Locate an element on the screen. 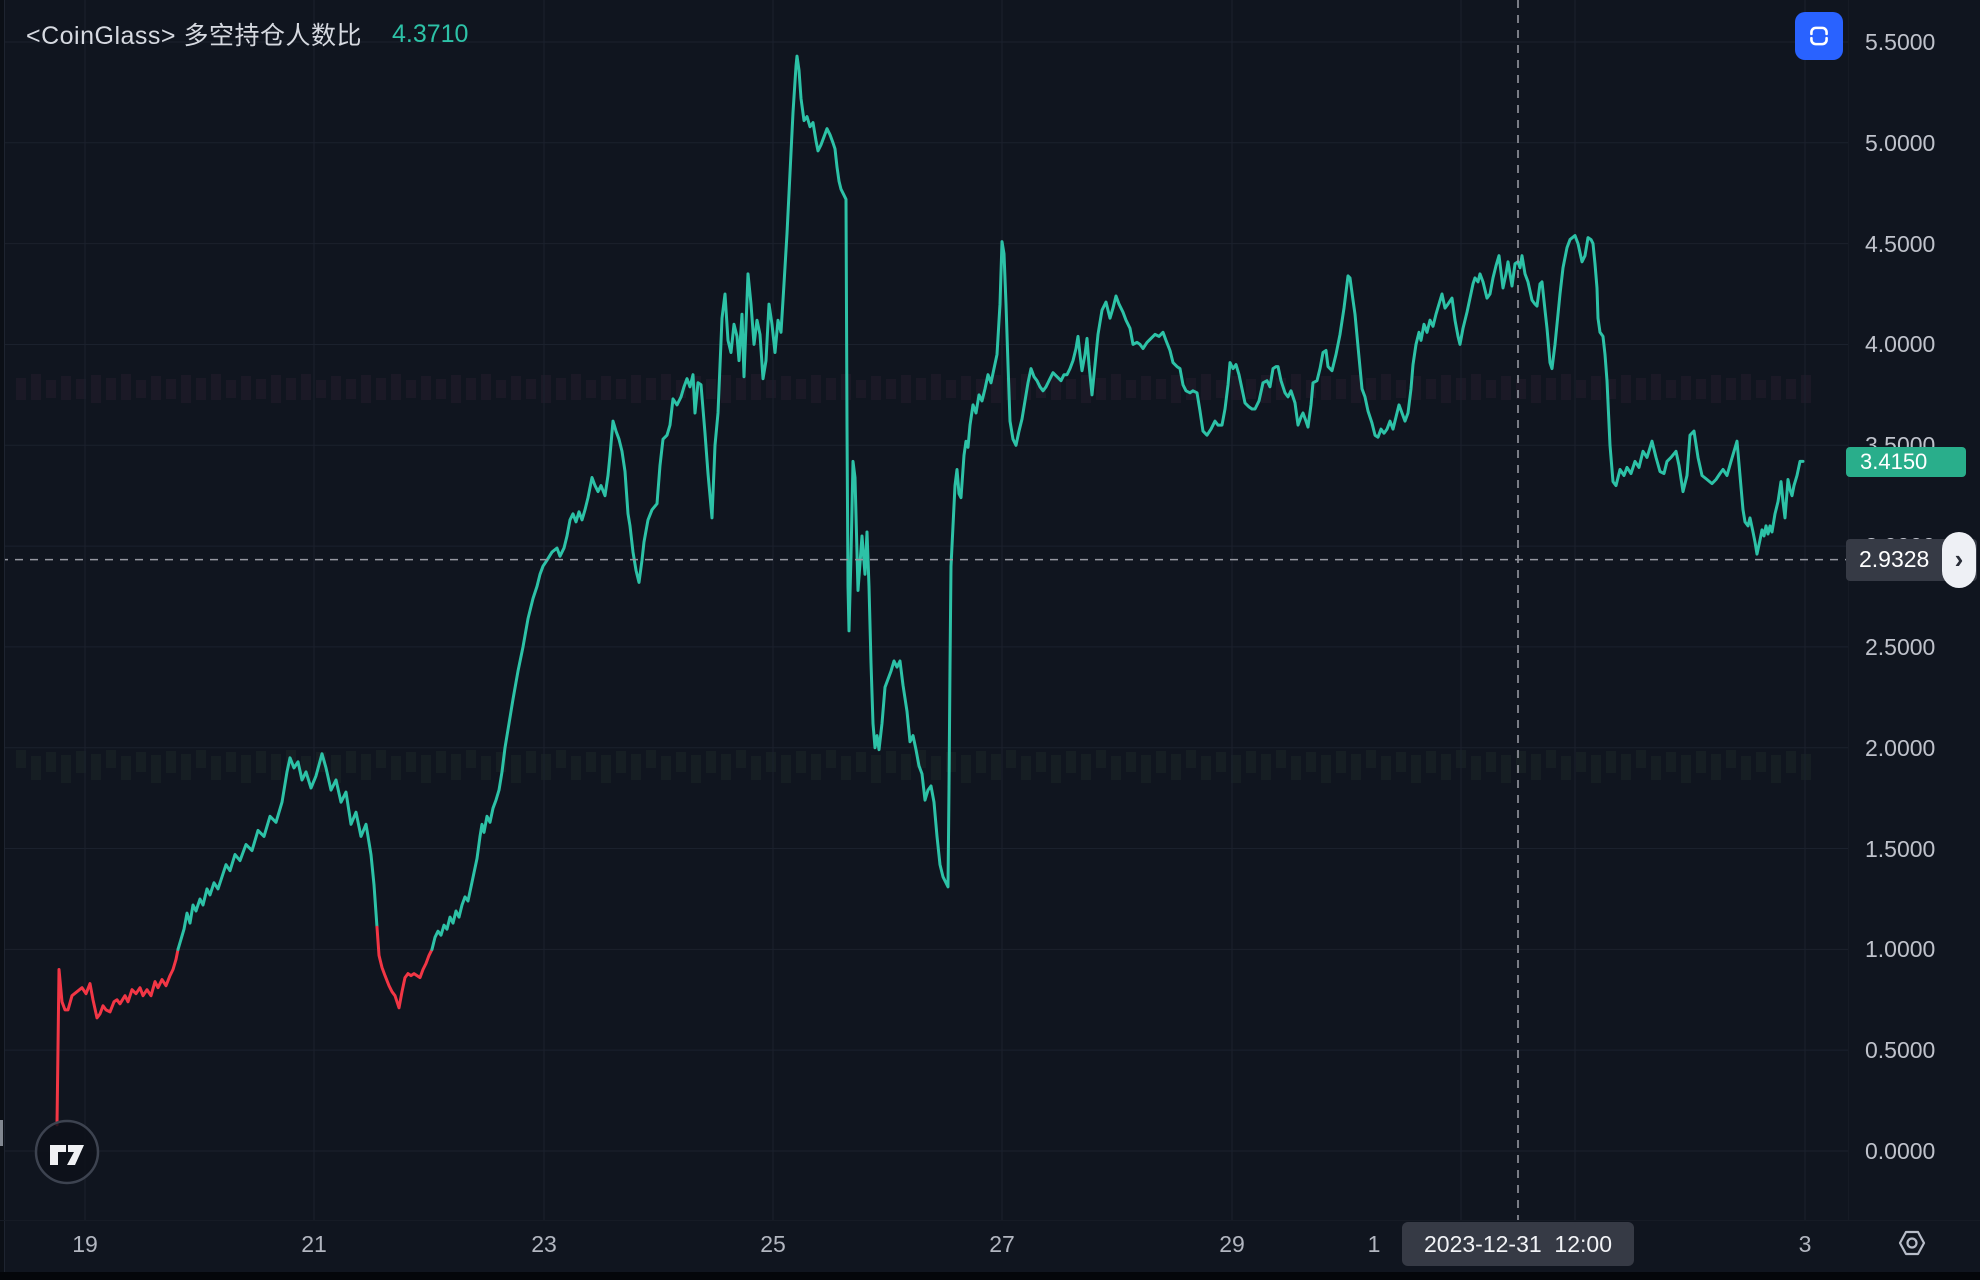  last-price-badge: 3.4150 is located at coordinates (1906, 462).